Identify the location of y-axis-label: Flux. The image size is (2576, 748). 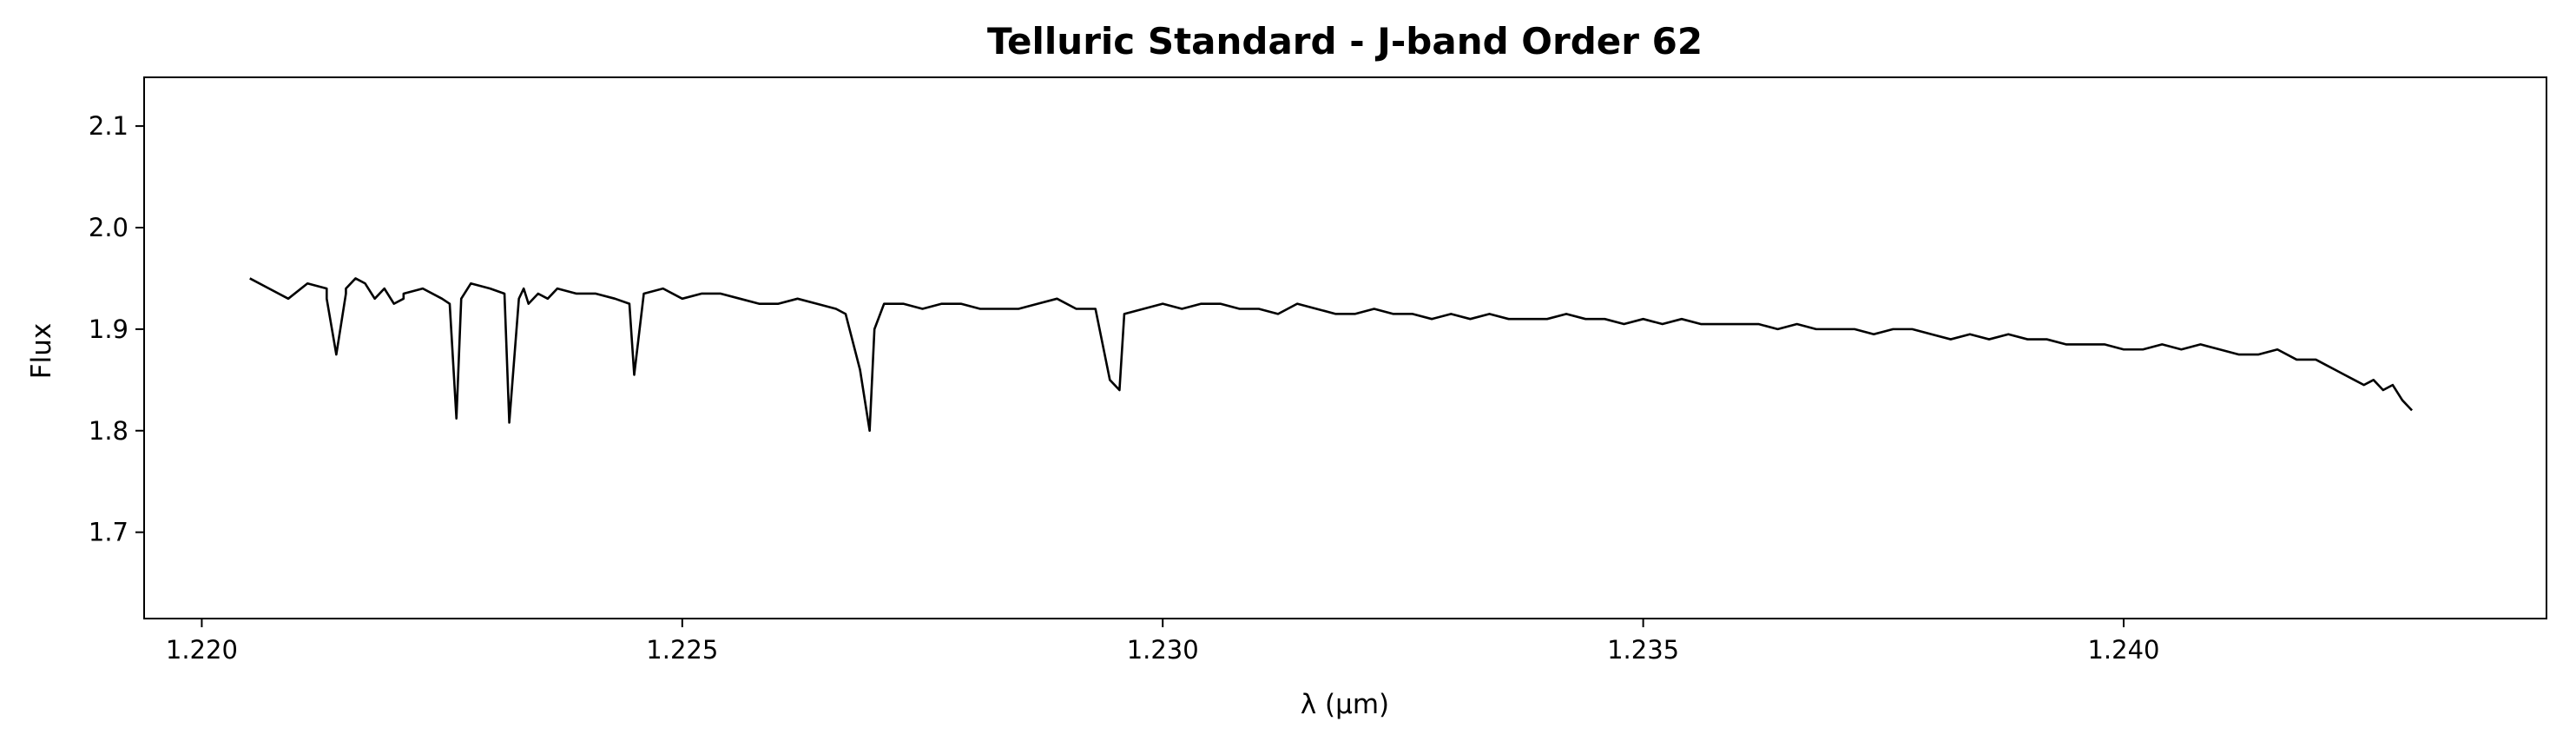
(41, 351).